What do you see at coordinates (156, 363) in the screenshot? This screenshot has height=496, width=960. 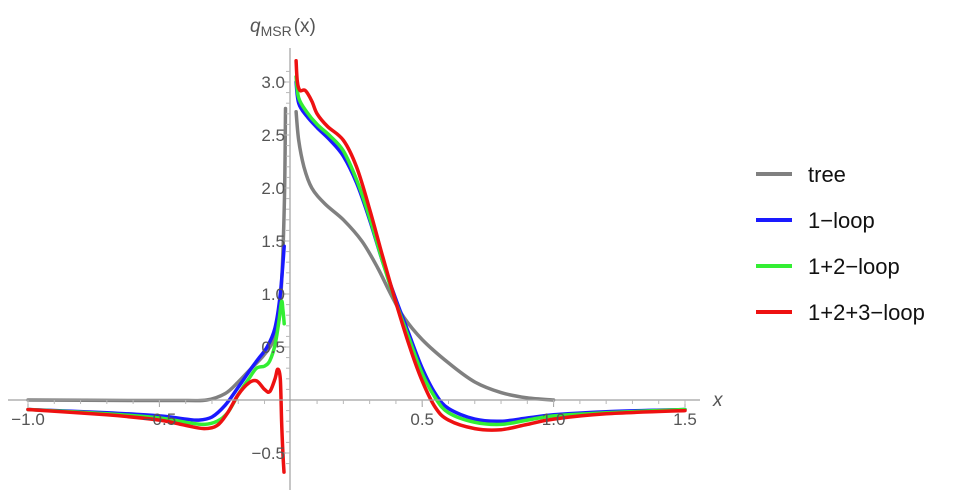 I see `series-line-1plus2-loop-seg0` at bounding box center [156, 363].